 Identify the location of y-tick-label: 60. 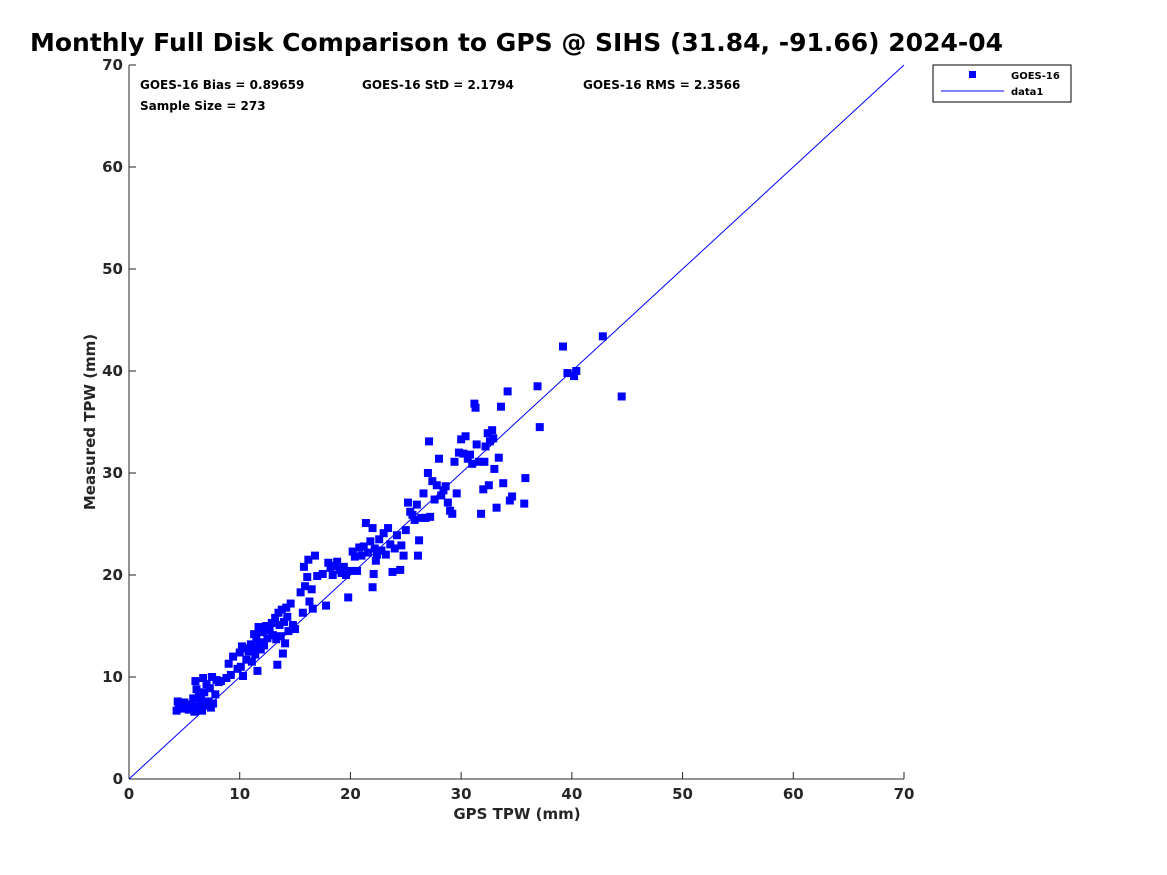
(112, 167).